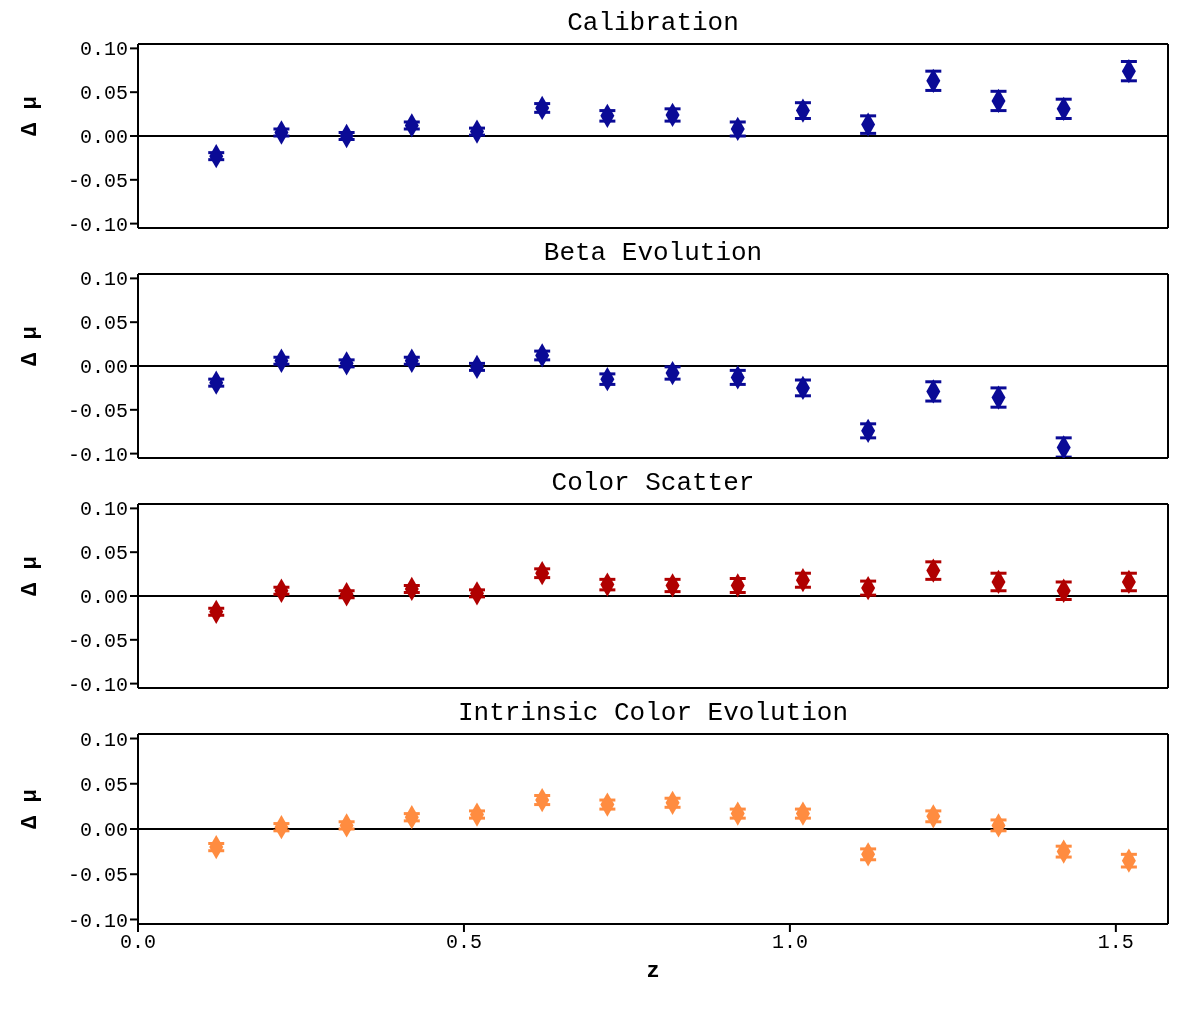  What do you see at coordinates (789, 943) in the screenshot?
I see `x-tick-label: 1.0` at bounding box center [789, 943].